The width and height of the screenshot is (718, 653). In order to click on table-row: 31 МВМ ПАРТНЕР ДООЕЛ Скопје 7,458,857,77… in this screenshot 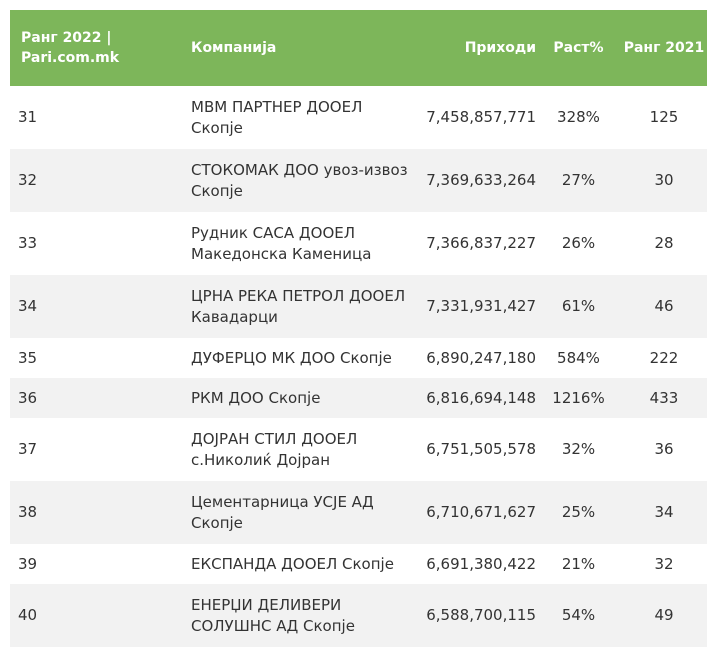, I will do `click(358, 117)`.